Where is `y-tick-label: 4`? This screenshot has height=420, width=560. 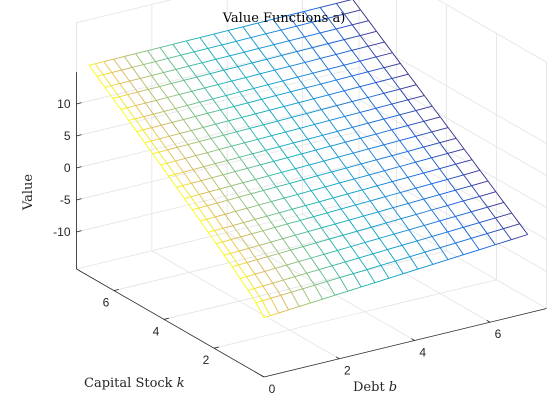 y-tick-label: 4 is located at coordinates (156, 331).